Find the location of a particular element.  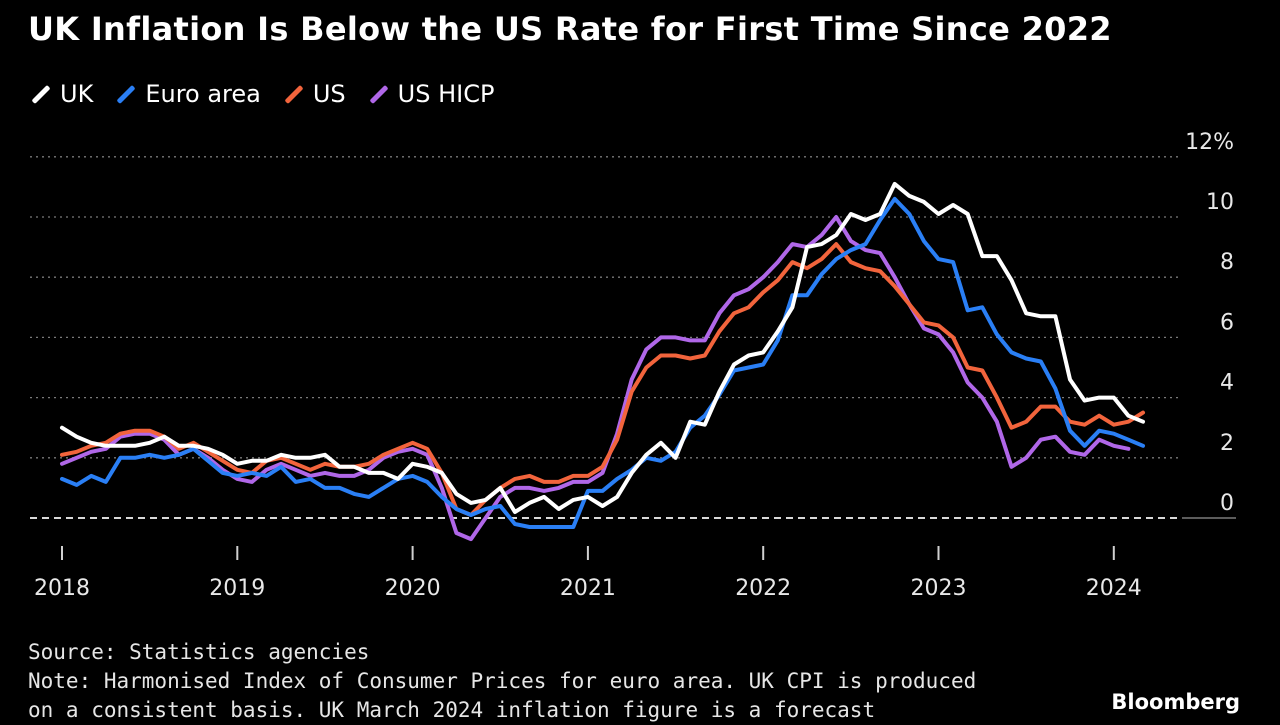

x-tick-label-2021: 2021 is located at coordinates (588, 588).